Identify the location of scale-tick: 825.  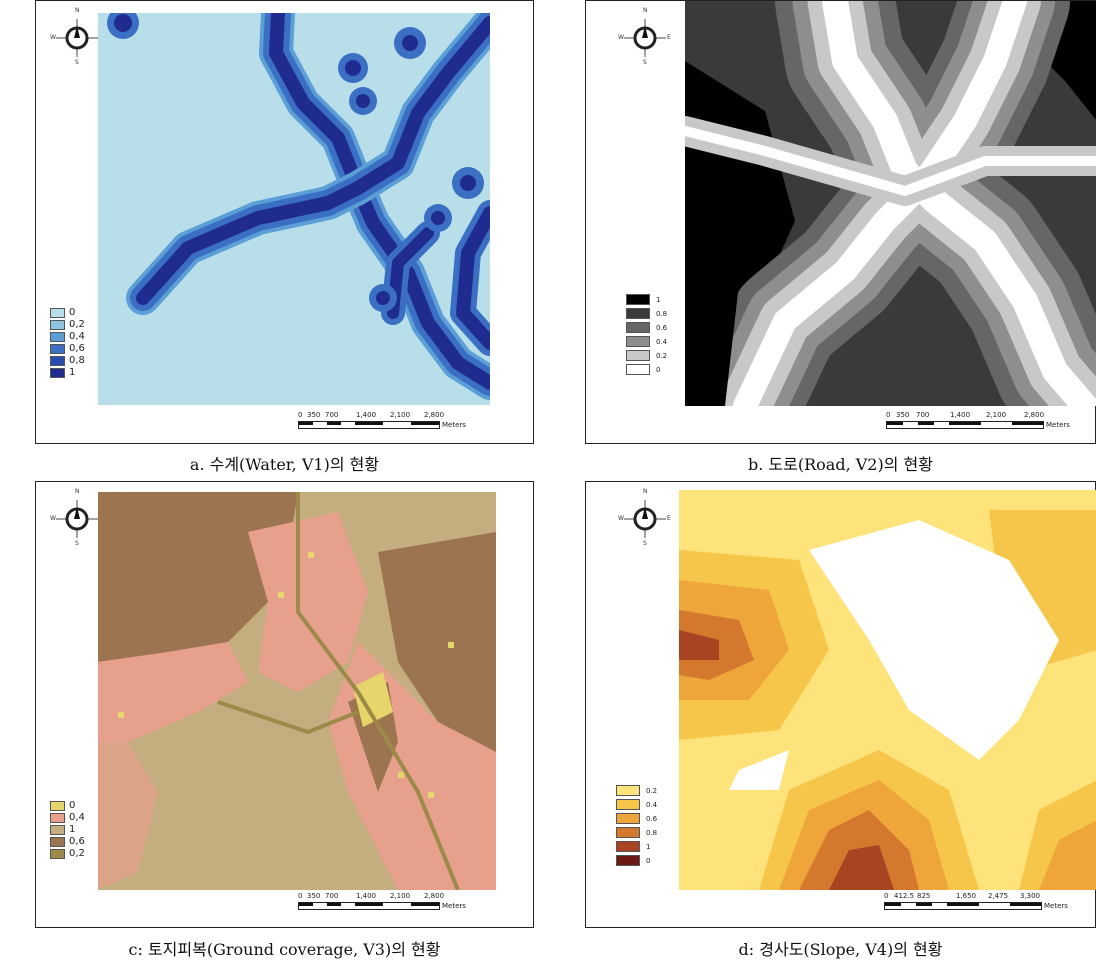
(924, 896).